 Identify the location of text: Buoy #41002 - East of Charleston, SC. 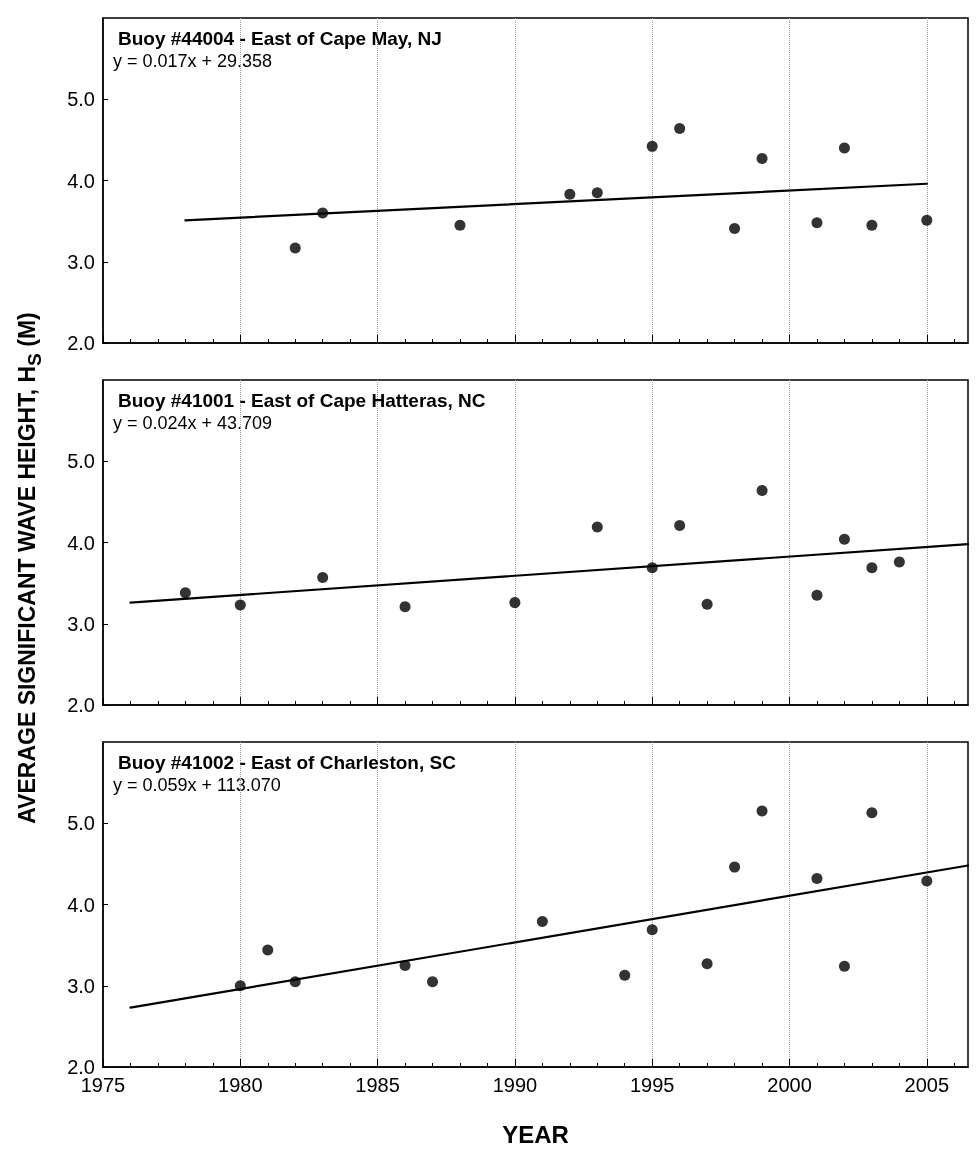
(287, 762).